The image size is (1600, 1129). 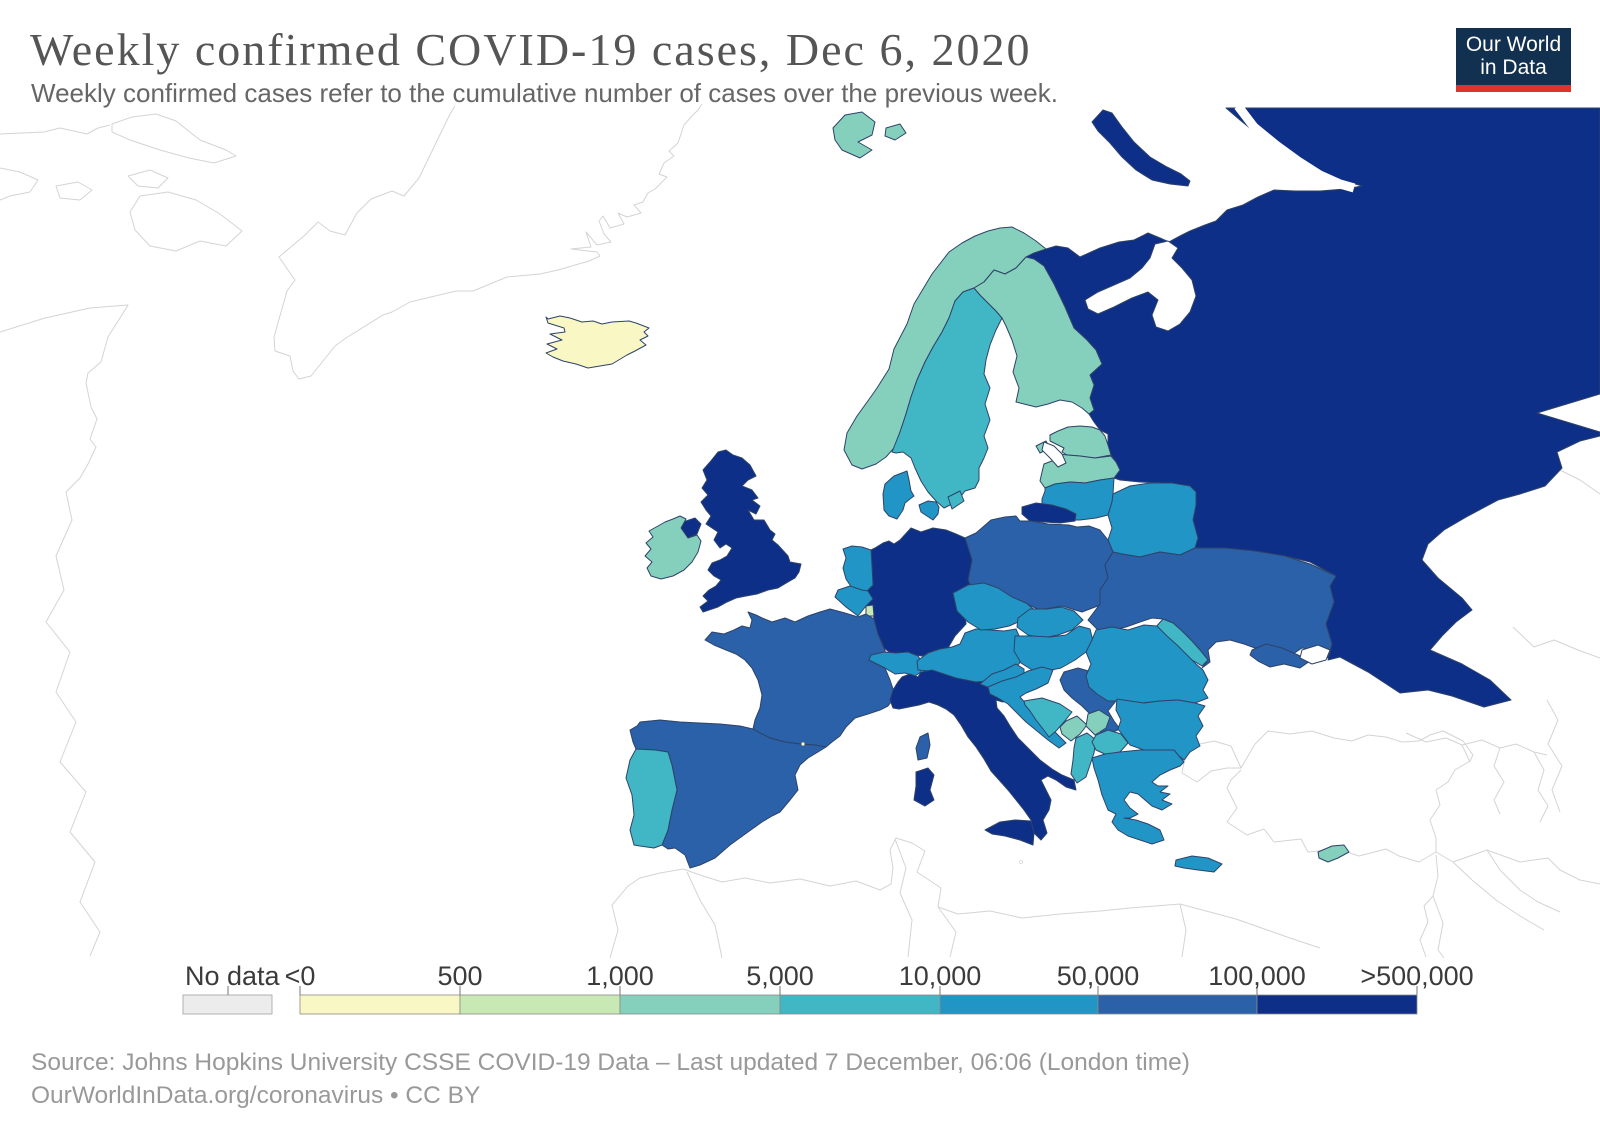 I want to click on svg-text: >500,000, so click(x=1416, y=976).